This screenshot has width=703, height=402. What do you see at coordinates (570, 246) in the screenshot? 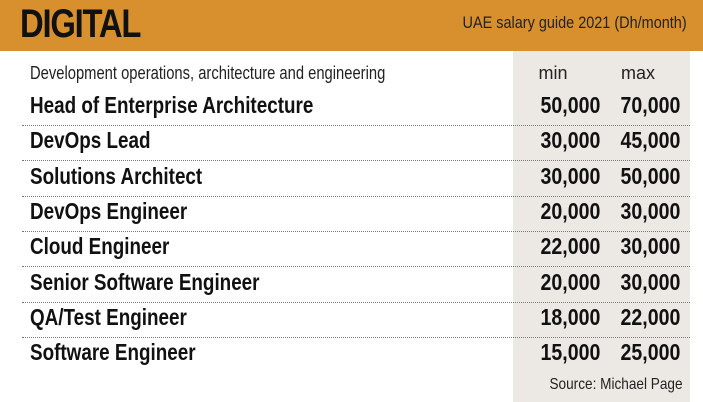
I see `salary-min: 22,000` at bounding box center [570, 246].